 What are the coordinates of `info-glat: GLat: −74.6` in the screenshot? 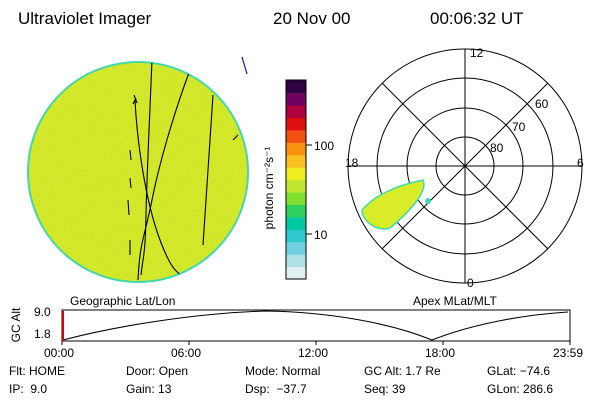 It's located at (519, 371).